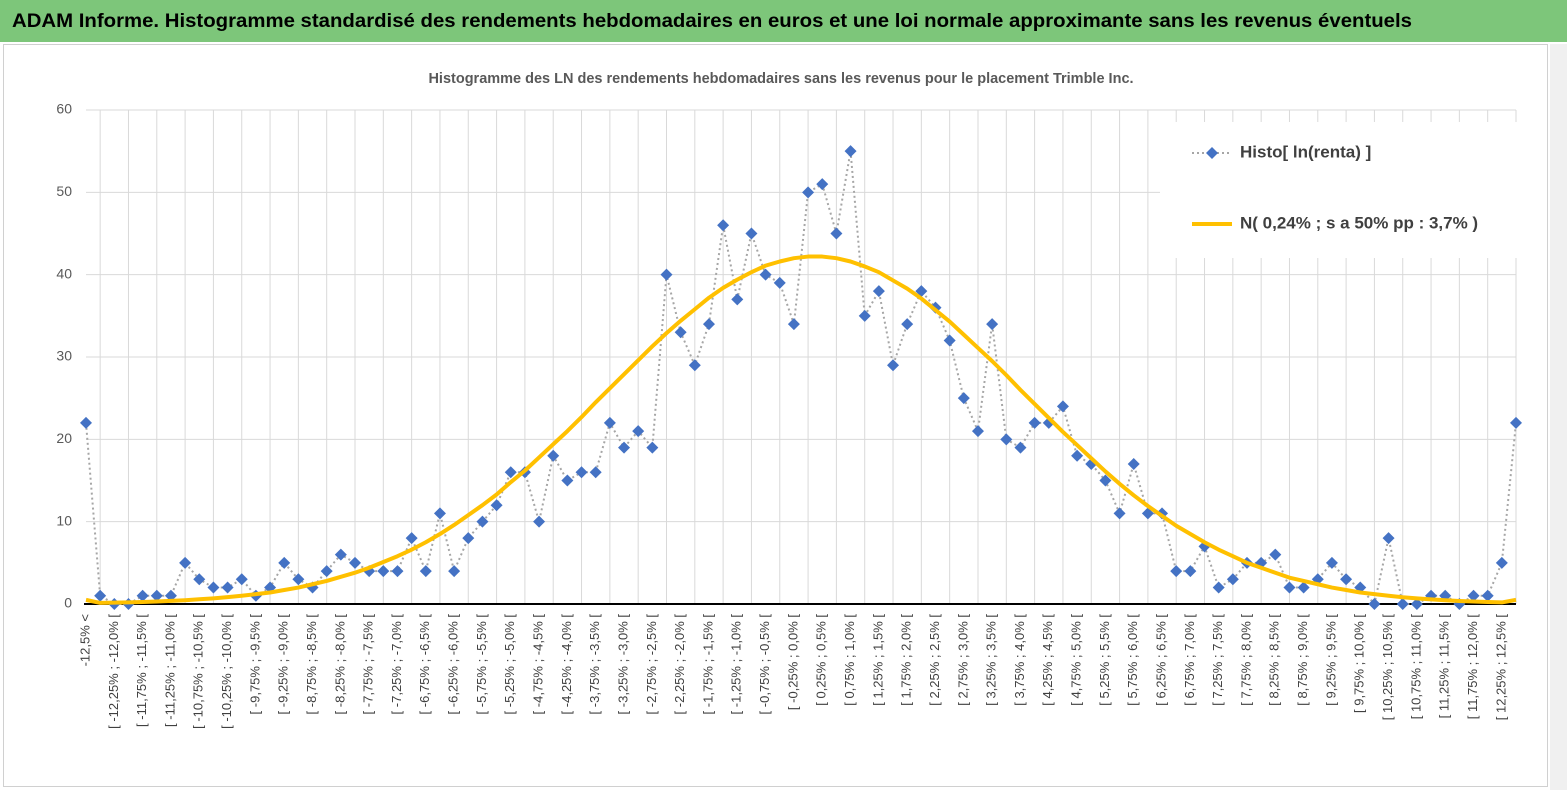  What do you see at coordinates (934, 660) in the screenshot?
I see `x-tick-label: [ 2,25% ; 2,5% [` at bounding box center [934, 660].